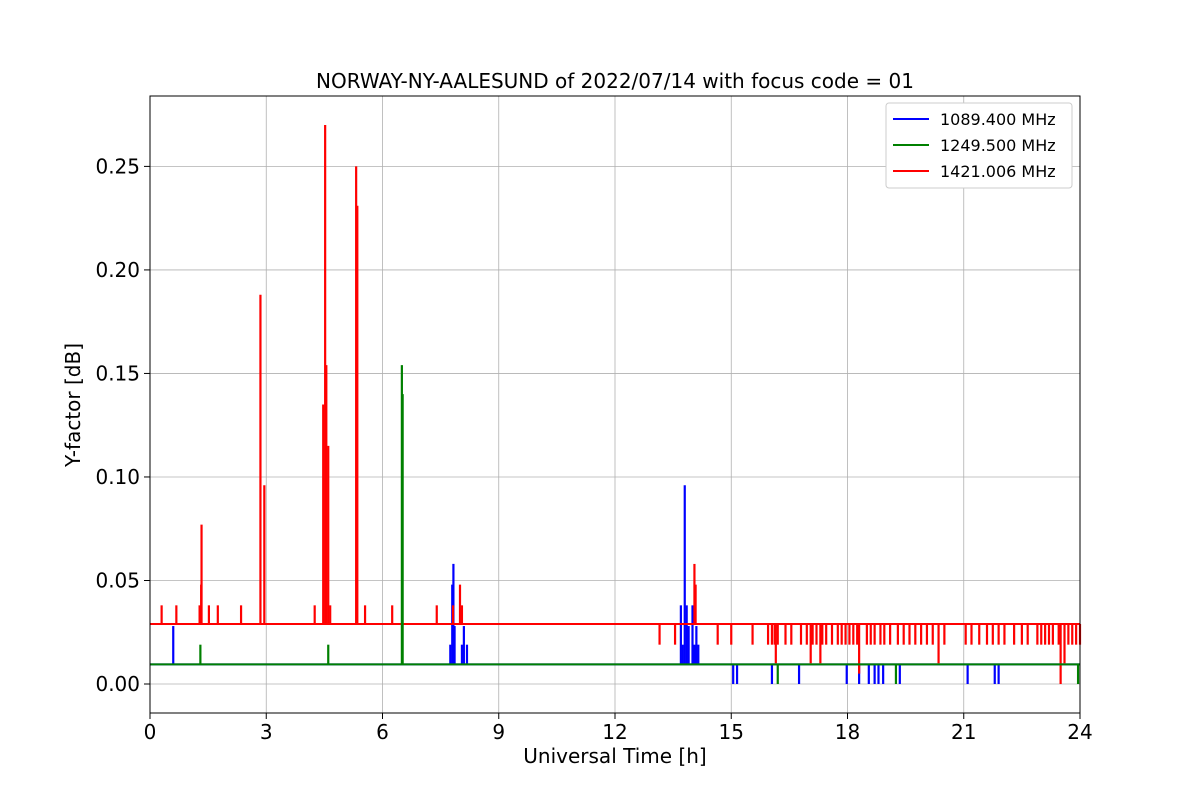 This screenshot has width=1200, height=800. Describe the element at coordinates (998, 119) in the screenshot. I see `legend-label: 1089.400 MHz` at that location.